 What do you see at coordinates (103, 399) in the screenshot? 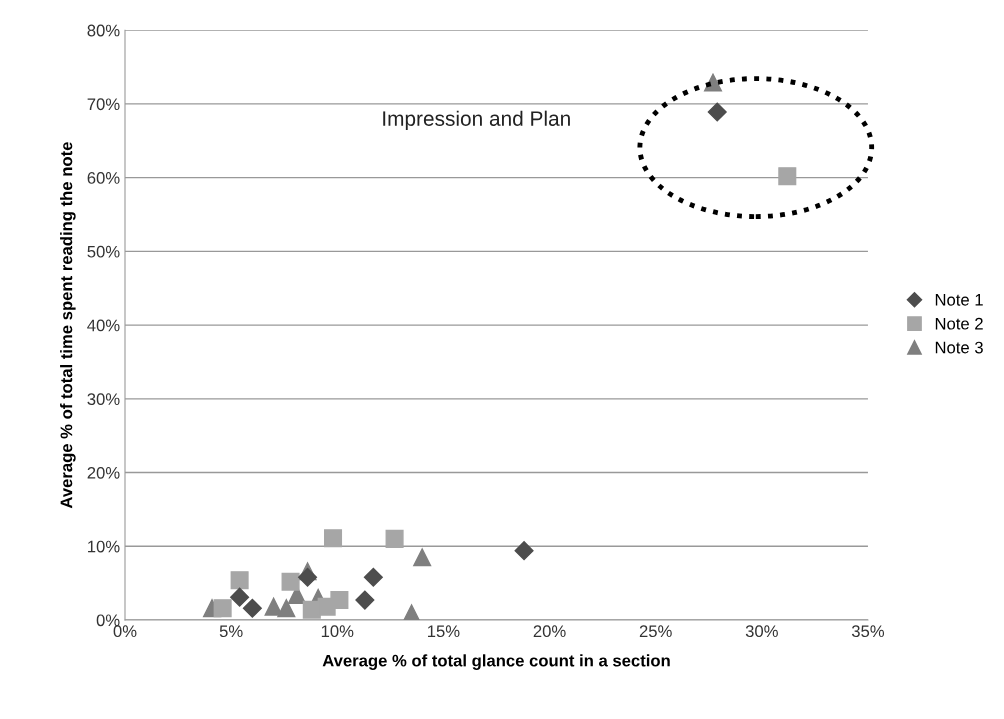
I see `y-tick-label: 30%` at bounding box center [103, 399].